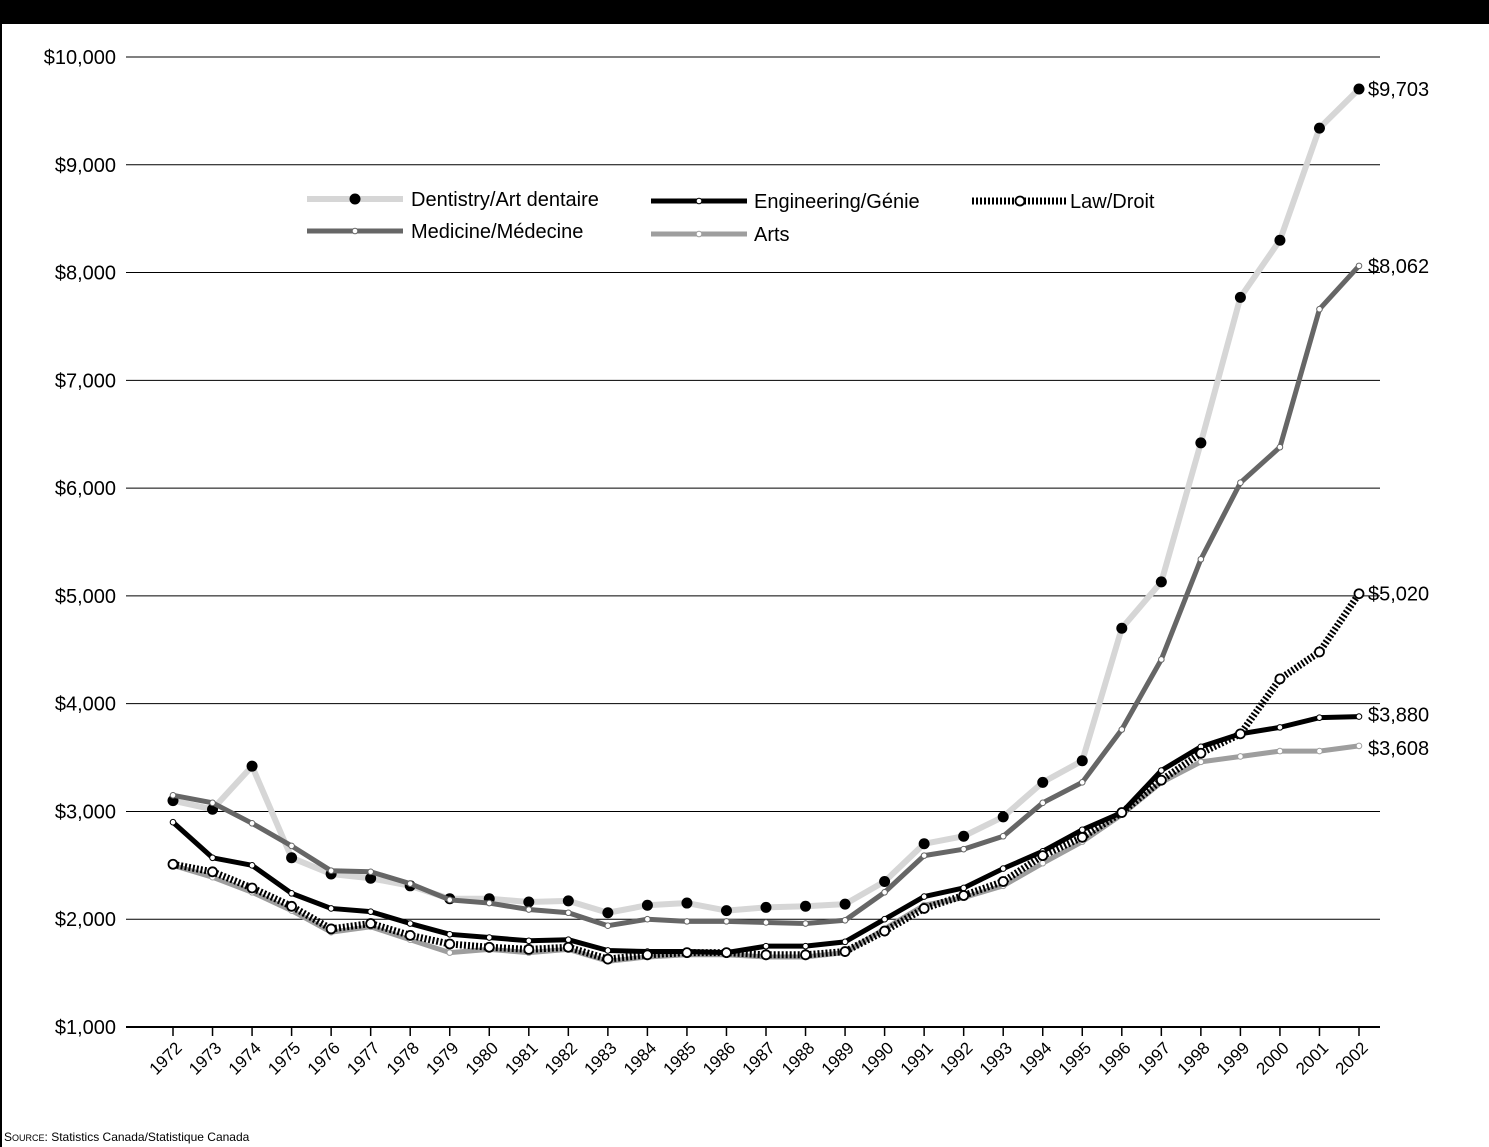  Describe the element at coordinates (838, 1058) in the screenshot. I see `x-tick-label: 1989` at that location.